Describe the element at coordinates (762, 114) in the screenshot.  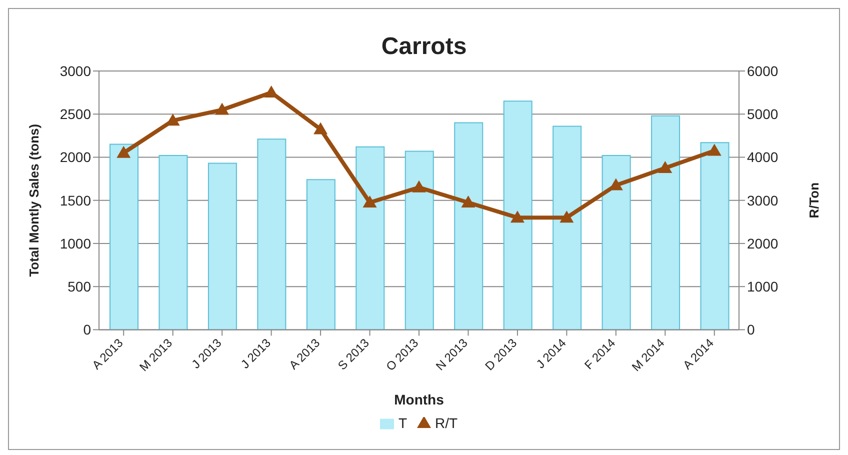
I see `y2-tick-label: 5000` at that location.